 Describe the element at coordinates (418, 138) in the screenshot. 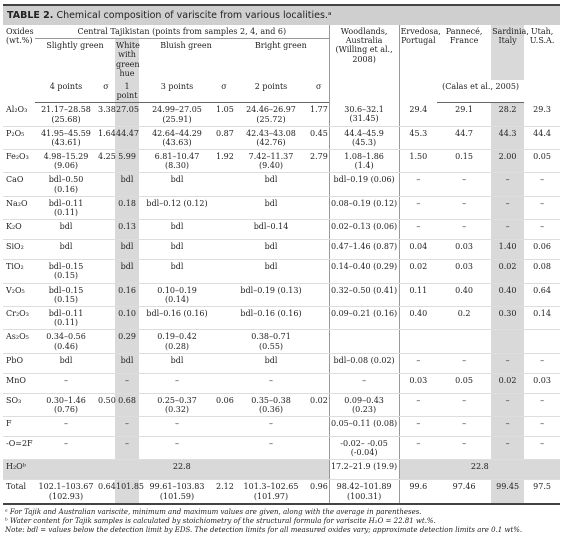

I see `cell: 45.3` at that location.